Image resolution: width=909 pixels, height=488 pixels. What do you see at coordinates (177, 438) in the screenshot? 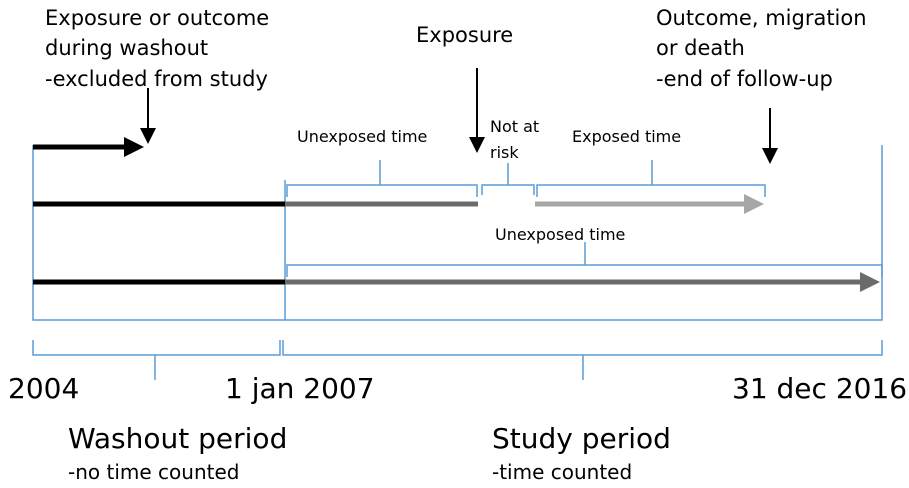
I see `period-title: Washout period` at bounding box center [177, 438].